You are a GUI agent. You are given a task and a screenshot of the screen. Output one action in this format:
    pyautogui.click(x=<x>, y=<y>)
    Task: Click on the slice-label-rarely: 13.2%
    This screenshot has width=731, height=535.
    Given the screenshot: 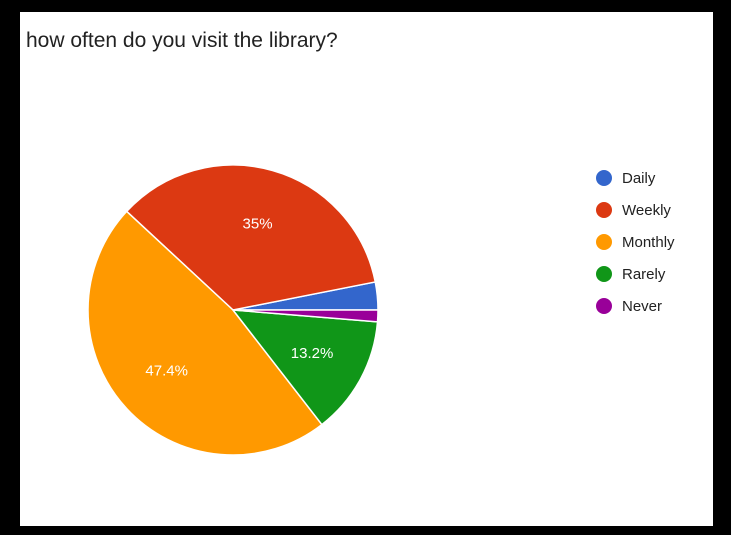 What is the action you would take?
    pyautogui.click(x=312, y=353)
    